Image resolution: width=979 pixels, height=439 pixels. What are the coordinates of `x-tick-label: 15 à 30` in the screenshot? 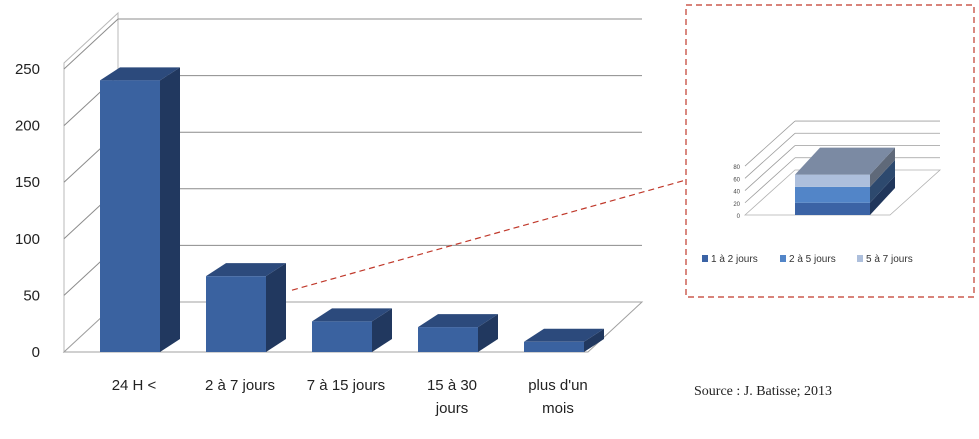 It's located at (452, 385).